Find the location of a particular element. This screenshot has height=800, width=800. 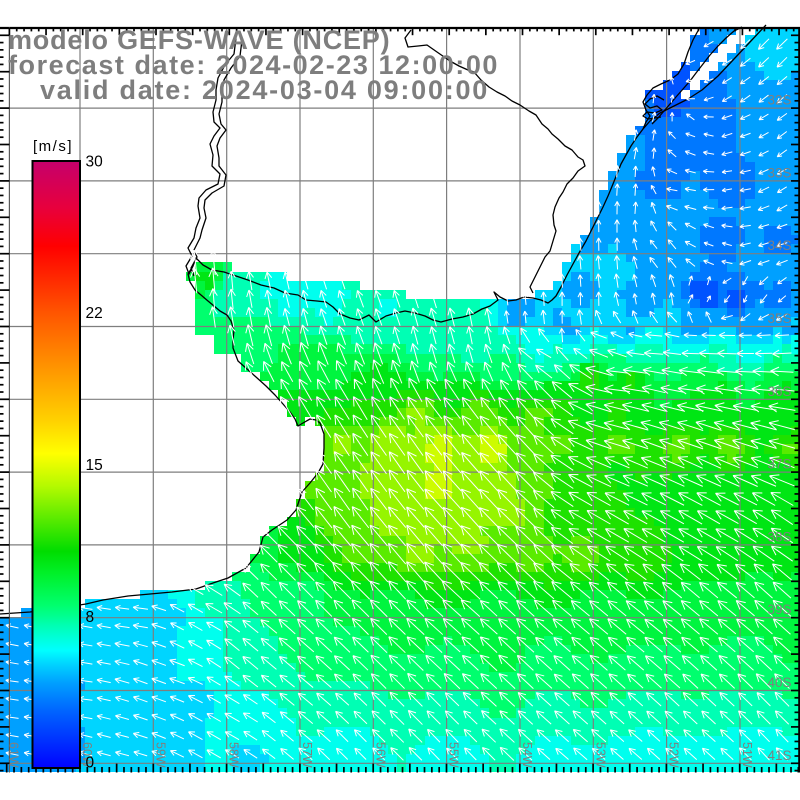

svg-text: 52W is located at coordinates (674, 755).